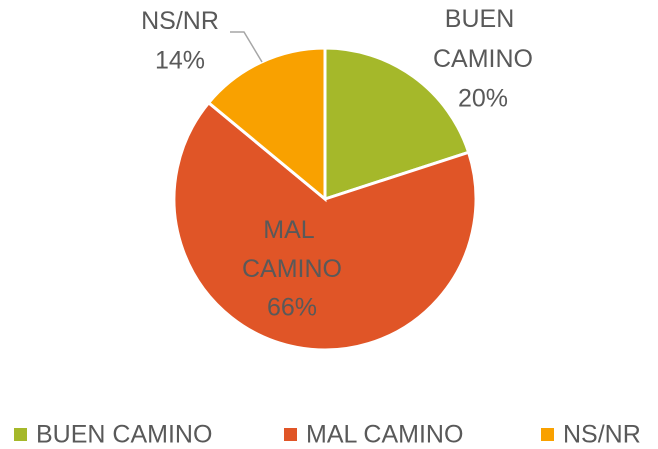 This screenshot has height=449, width=658. I want to click on data-label-category: MAL CAMINO, so click(292, 249).